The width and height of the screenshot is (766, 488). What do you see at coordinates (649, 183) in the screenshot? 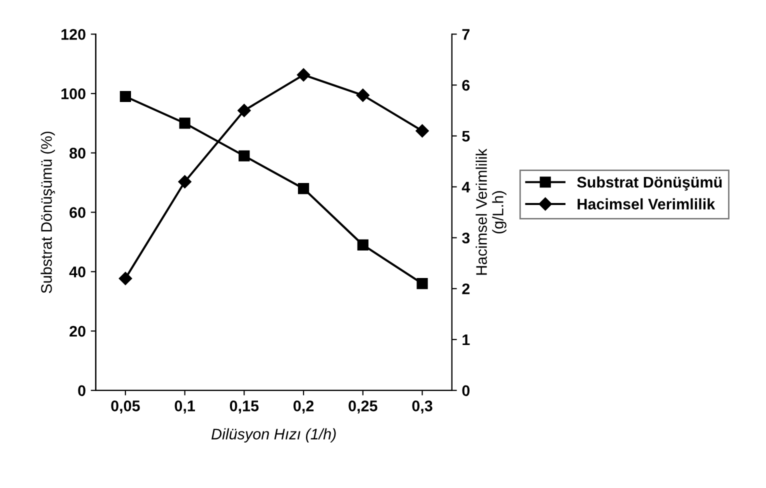
I see `legend-label: Substrat Dönüşümü` at bounding box center [649, 183].